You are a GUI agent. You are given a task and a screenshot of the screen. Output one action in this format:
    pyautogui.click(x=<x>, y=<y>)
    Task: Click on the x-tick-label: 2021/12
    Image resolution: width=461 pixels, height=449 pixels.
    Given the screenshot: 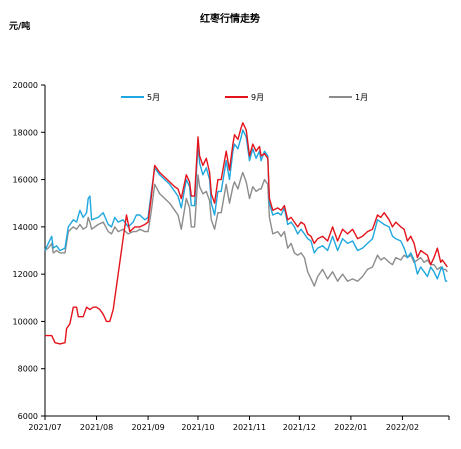 What is the action you would take?
    pyautogui.click(x=299, y=427)
    